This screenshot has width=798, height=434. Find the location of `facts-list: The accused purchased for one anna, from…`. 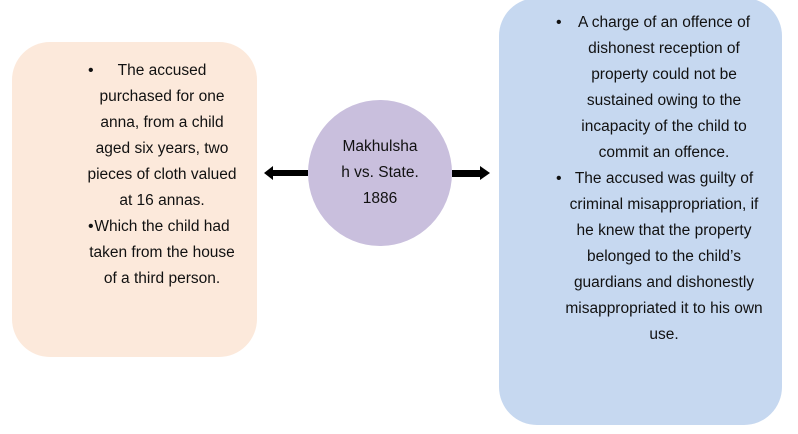

facts-list: The accused purchased for one anna, from… is located at coordinates (162, 175).